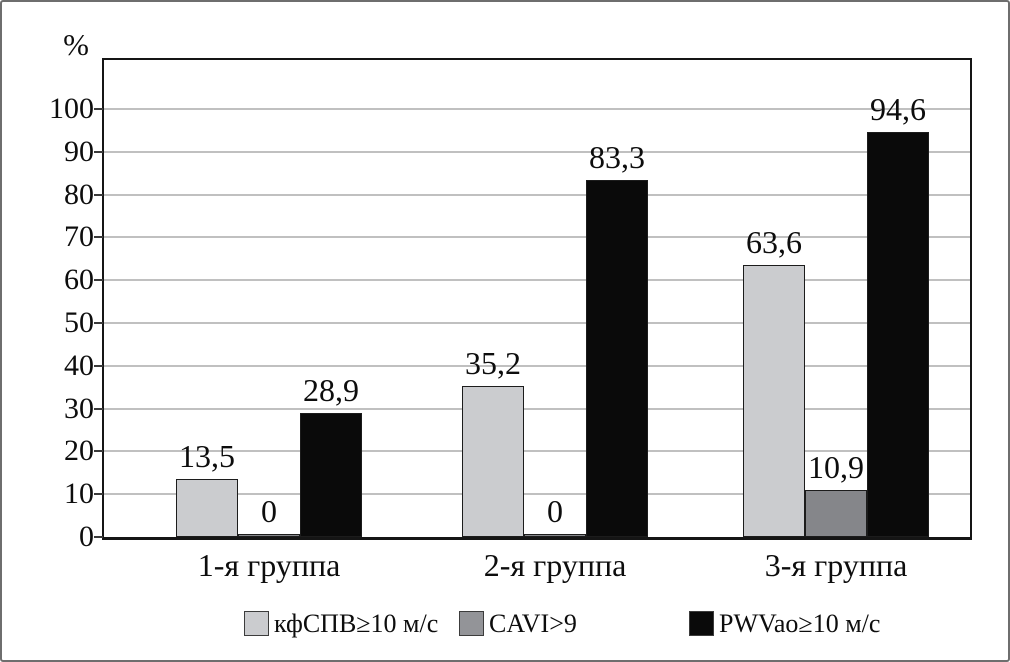 Image resolution: width=1010 pixels, height=662 pixels. Describe the element at coordinates (86, 536) in the screenshot. I see `y-tick-label: 0` at that location.